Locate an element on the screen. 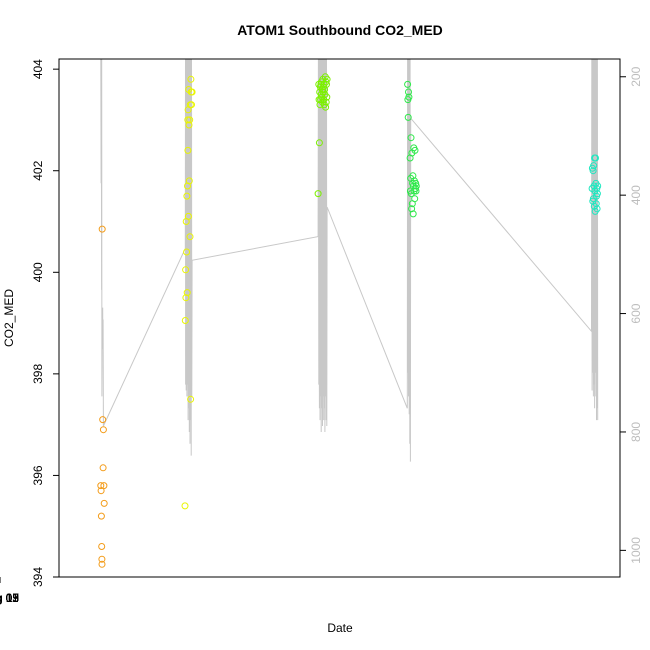 This screenshot has width=650, height=650. chart-title: ATOM1 Southbound CO2_MED is located at coordinates (340, 30).